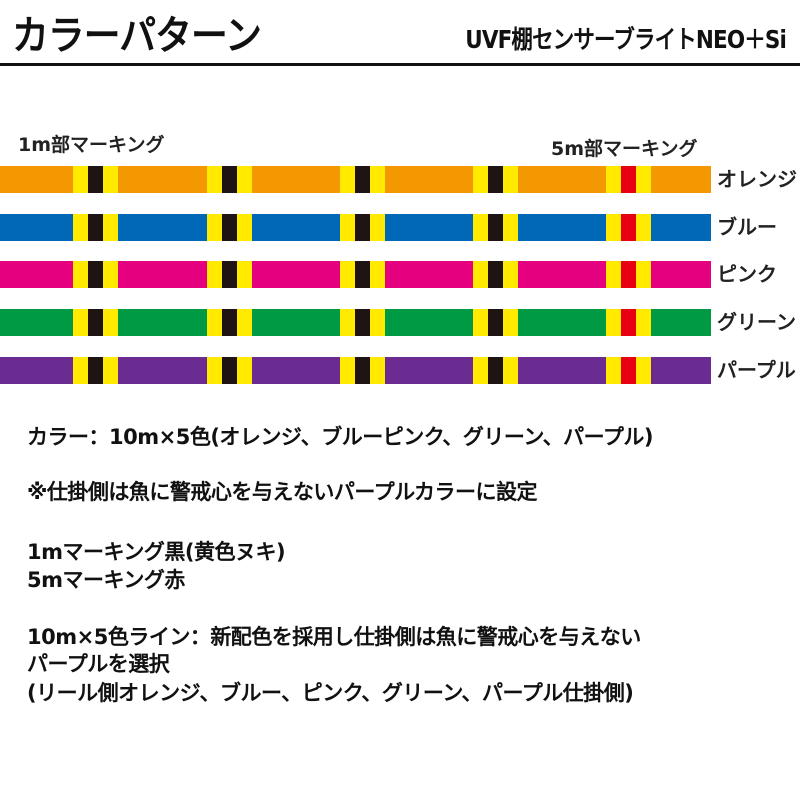  I want to click on five-meter-marking-text: 5mマーキング赤, so click(106, 580).